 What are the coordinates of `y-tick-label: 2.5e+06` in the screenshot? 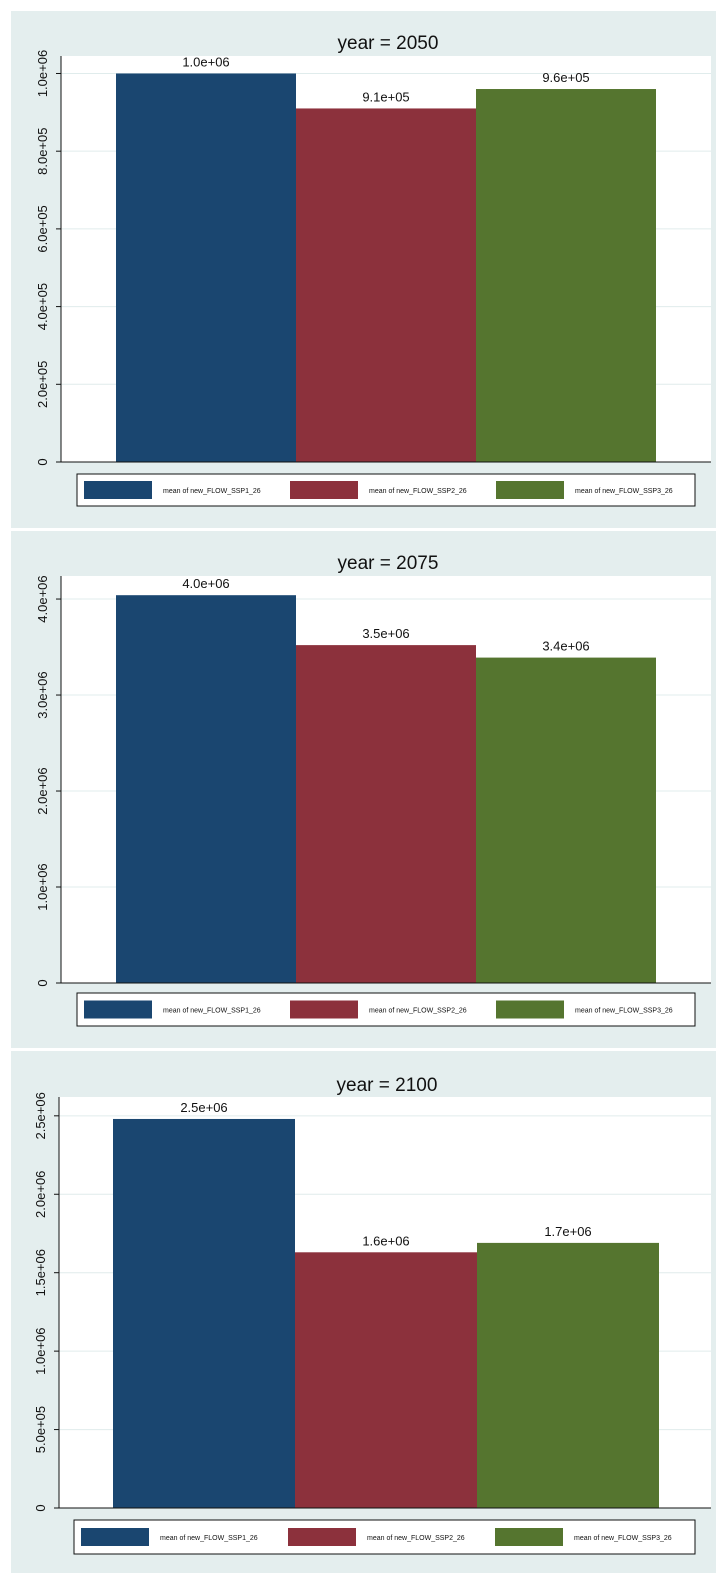 It's located at (40, 1115).